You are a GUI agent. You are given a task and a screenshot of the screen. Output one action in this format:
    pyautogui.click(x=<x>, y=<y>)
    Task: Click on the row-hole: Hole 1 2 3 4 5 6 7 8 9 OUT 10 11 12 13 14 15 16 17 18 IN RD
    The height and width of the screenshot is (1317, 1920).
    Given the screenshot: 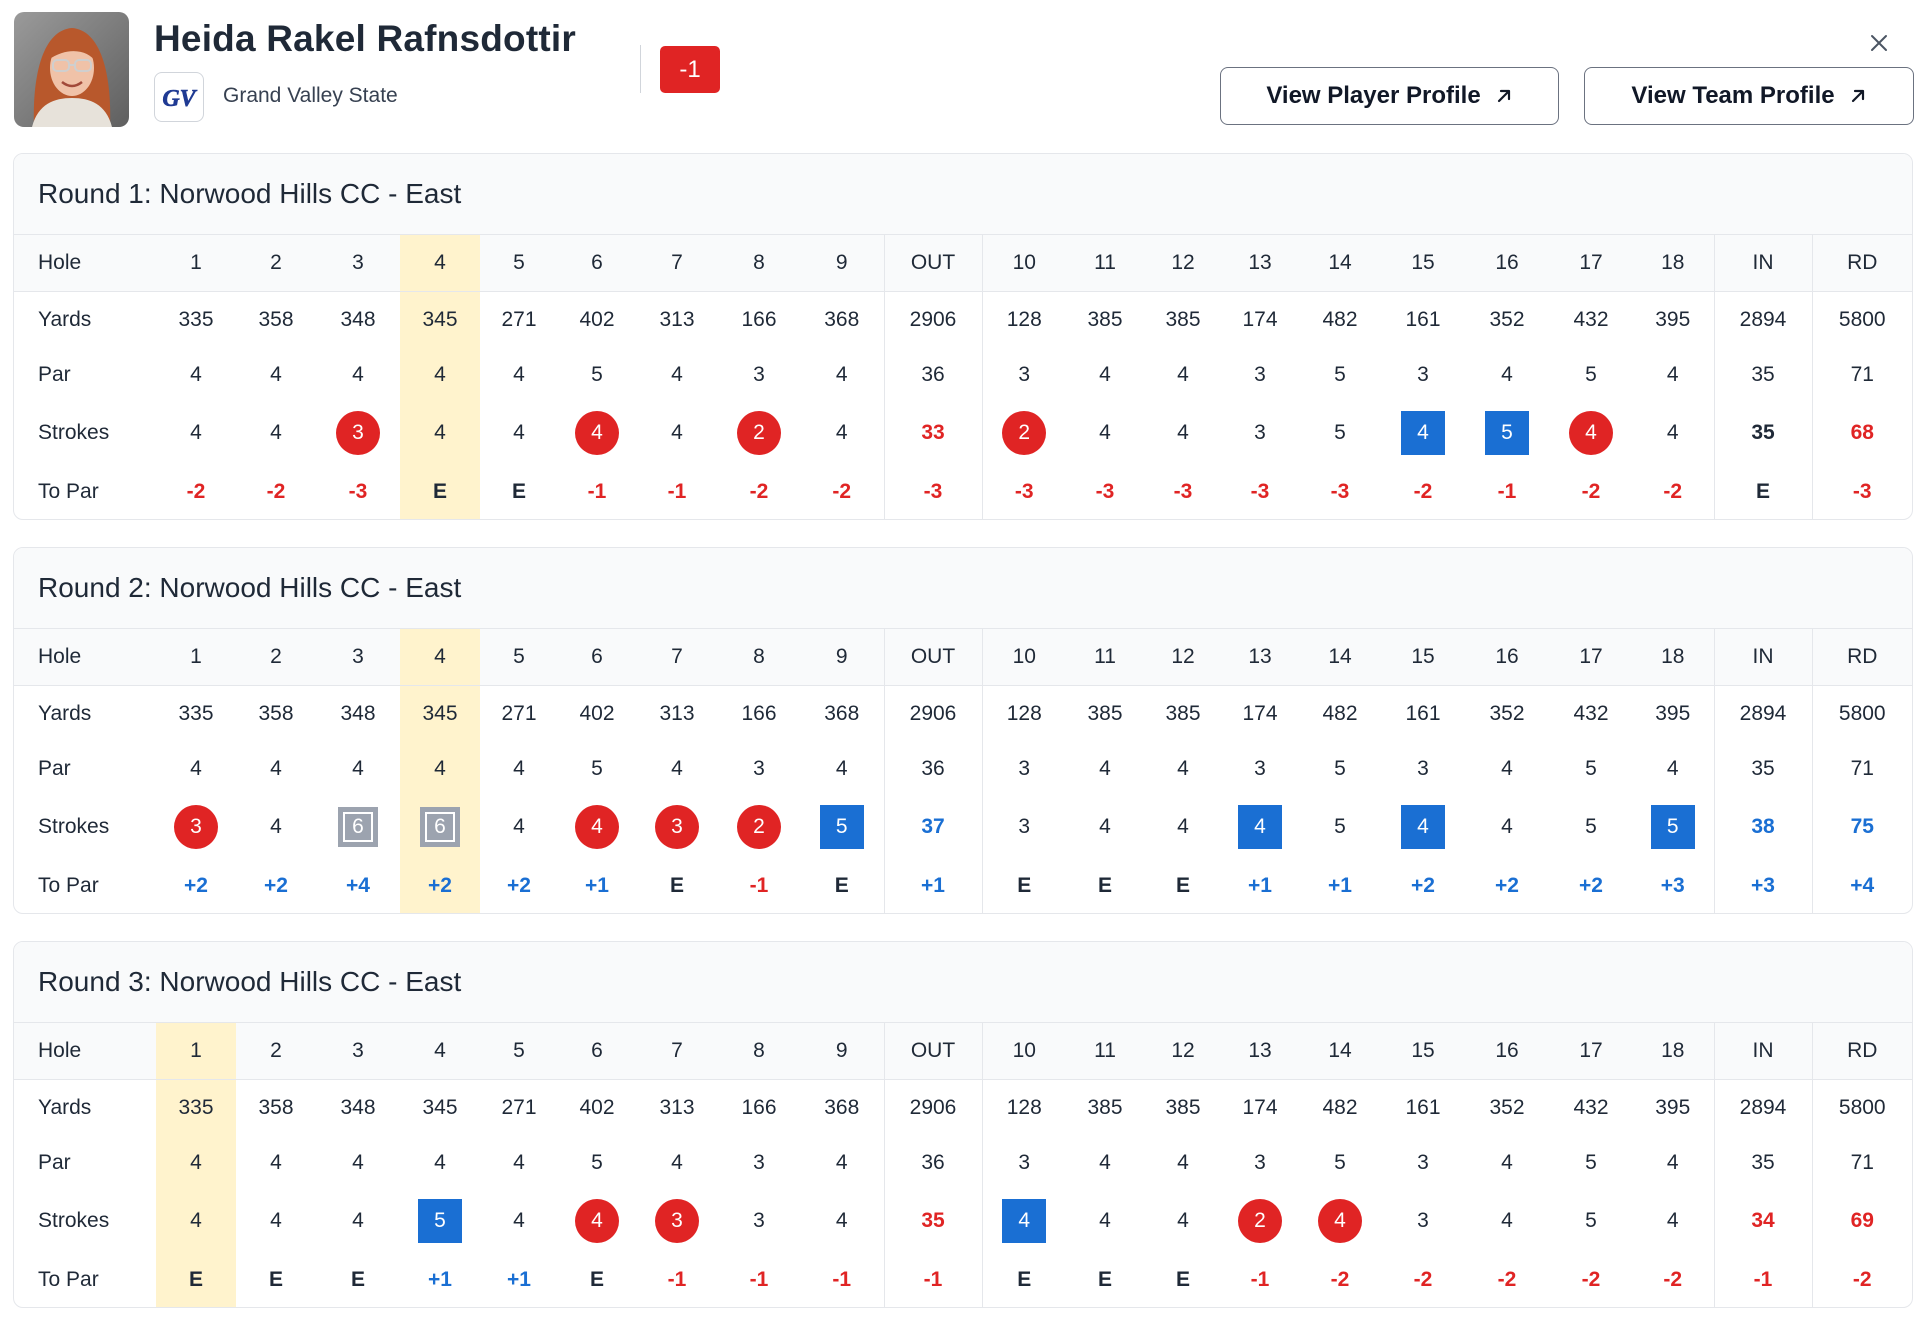 What is the action you would take?
    pyautogui.click(x=963, y=657)
    